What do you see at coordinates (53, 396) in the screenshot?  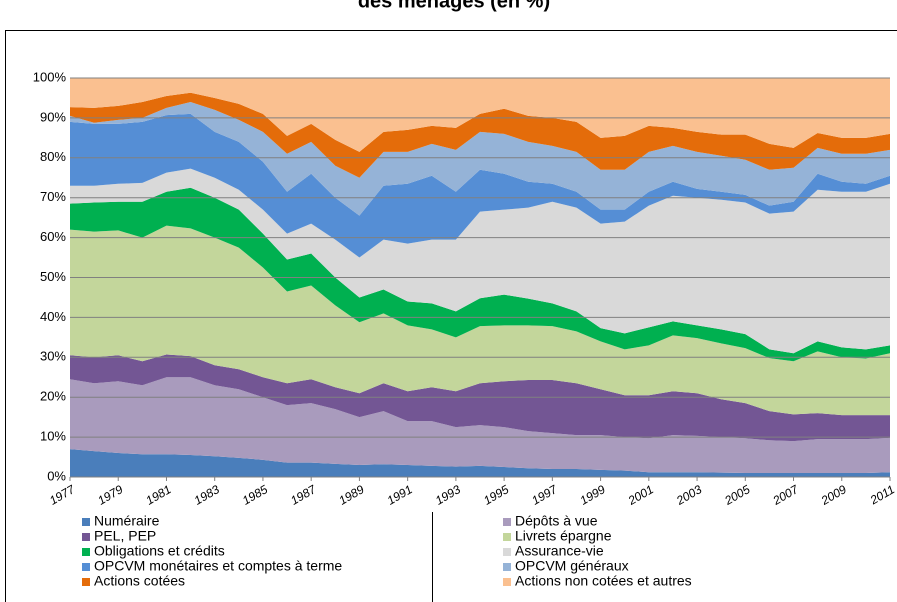 I see `y-tick-label: 20%` at bounding box center [53, 396].